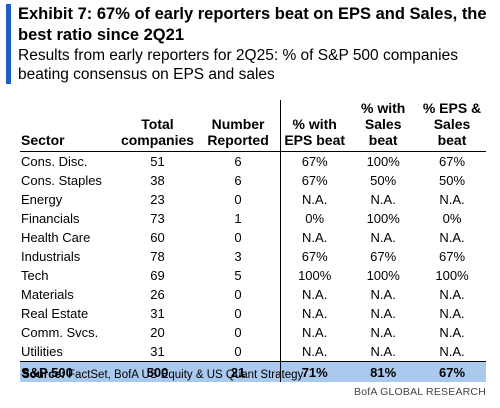  Describe the element at coordinates (157, 199) in the screenshot. I see `cell-total: 23` at that location.